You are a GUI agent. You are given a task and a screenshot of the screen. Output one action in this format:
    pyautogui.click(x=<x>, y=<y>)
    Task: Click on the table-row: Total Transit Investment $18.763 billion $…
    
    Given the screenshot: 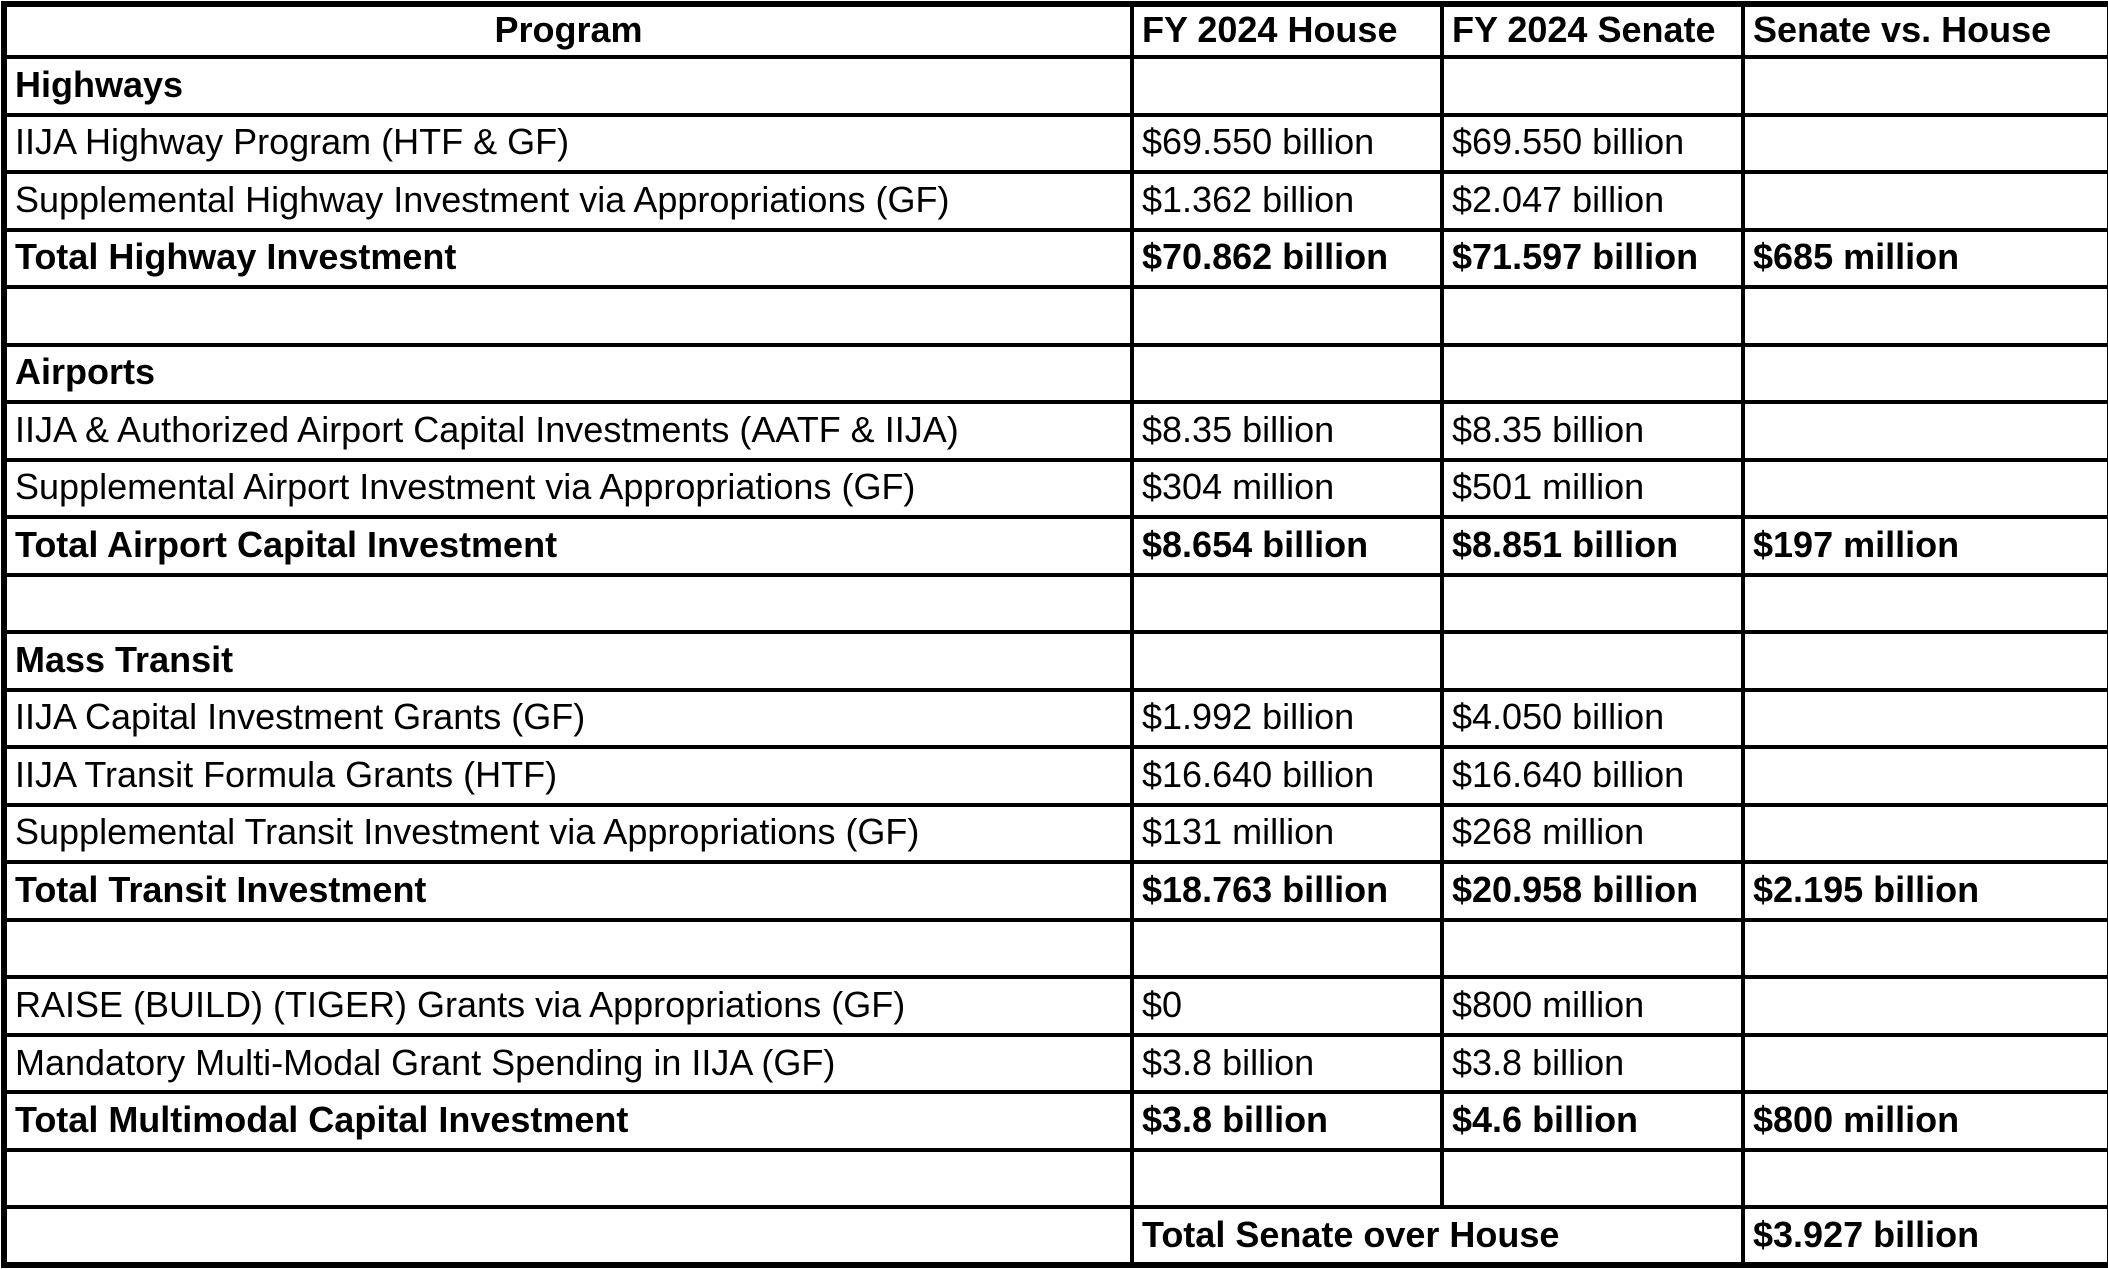 What is the action you would take?
    pyautogui.click(x=1055, y=891)
    